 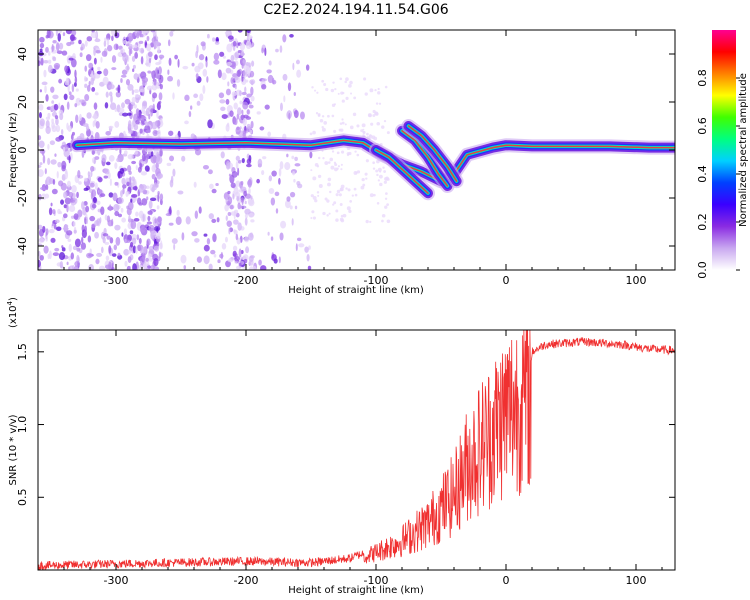 What do you see at coordinates (356, 290) in the screenshot?
I see `spectrogram-xlabel: Height of straight line (km)` at bounding box center [356, 290].